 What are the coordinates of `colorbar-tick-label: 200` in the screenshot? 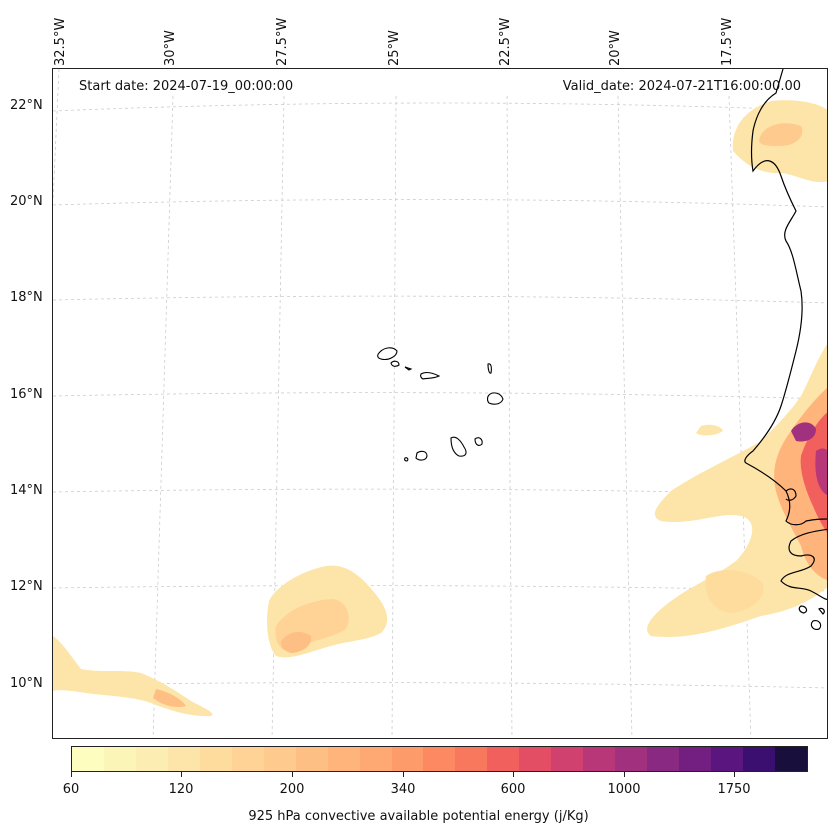 It's located at (292, 789).